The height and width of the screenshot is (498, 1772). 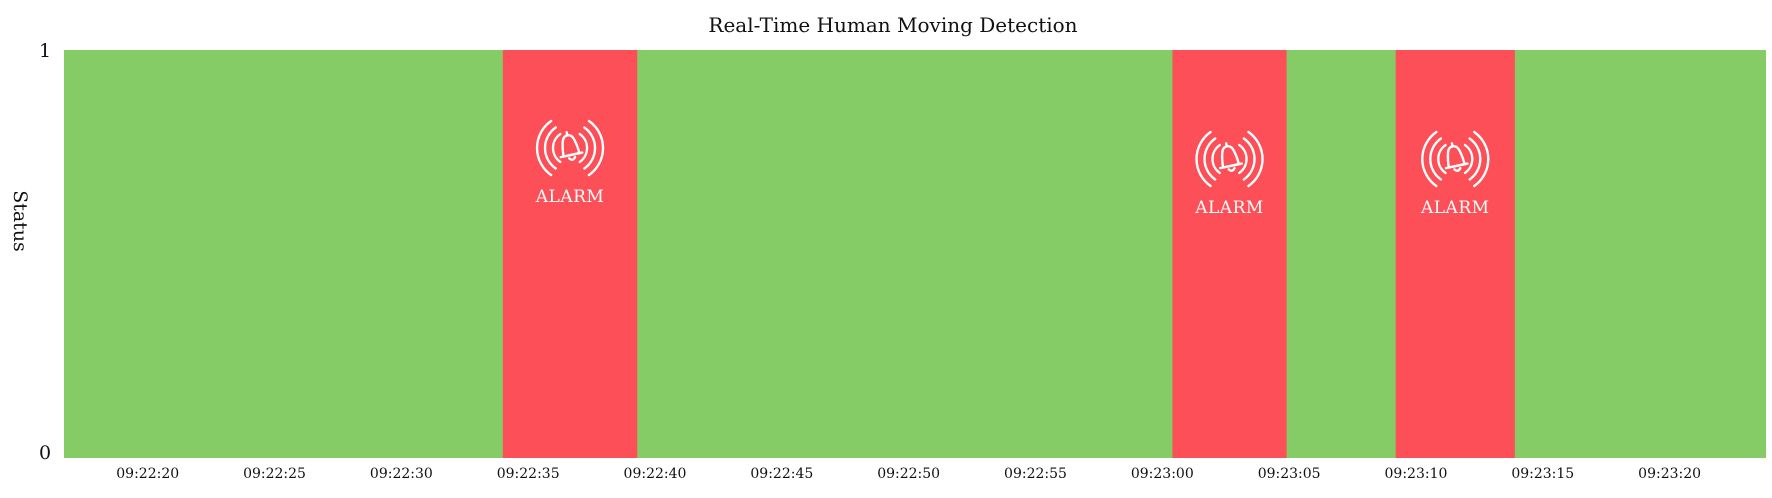 I want to click on y-tick-label-1: 1, so click(x=45, y=51).